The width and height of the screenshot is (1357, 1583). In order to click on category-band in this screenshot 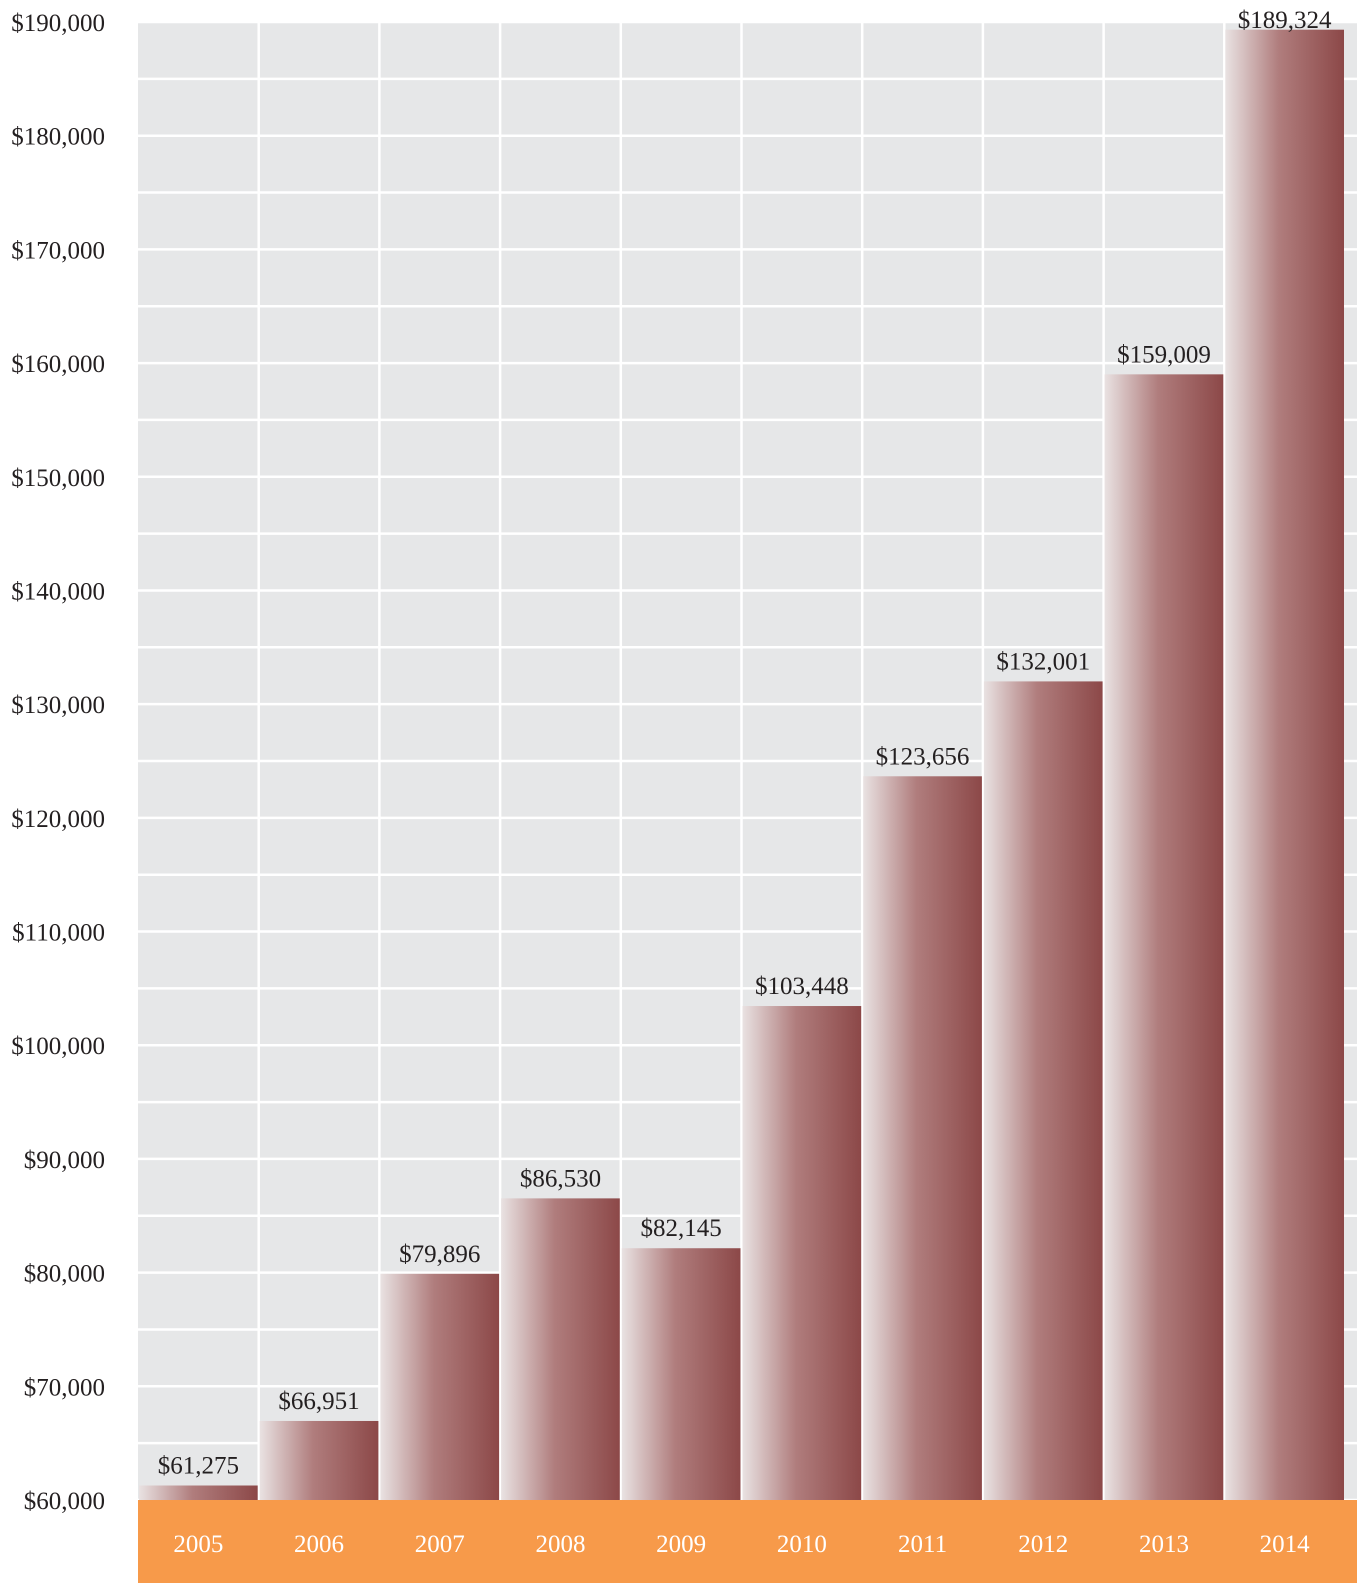, I will do `click(747, 1541)`.